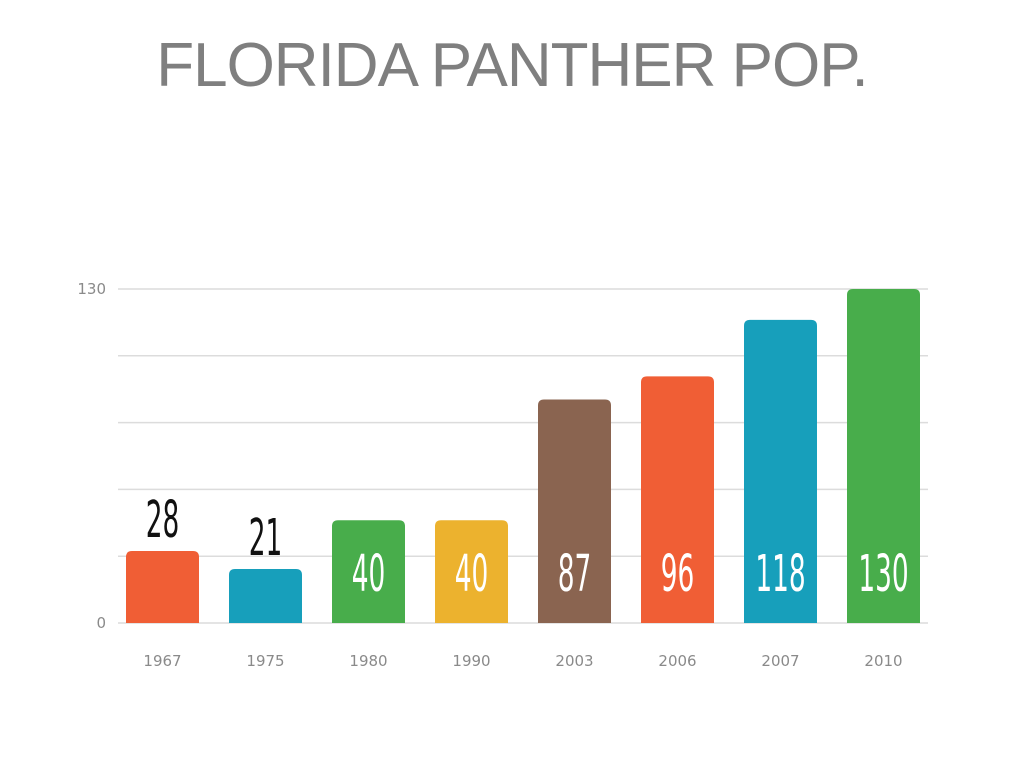 Image resolution: width=1024 pixels, height=768 pixels. I want to click on bar-1980, so click(368, 571).